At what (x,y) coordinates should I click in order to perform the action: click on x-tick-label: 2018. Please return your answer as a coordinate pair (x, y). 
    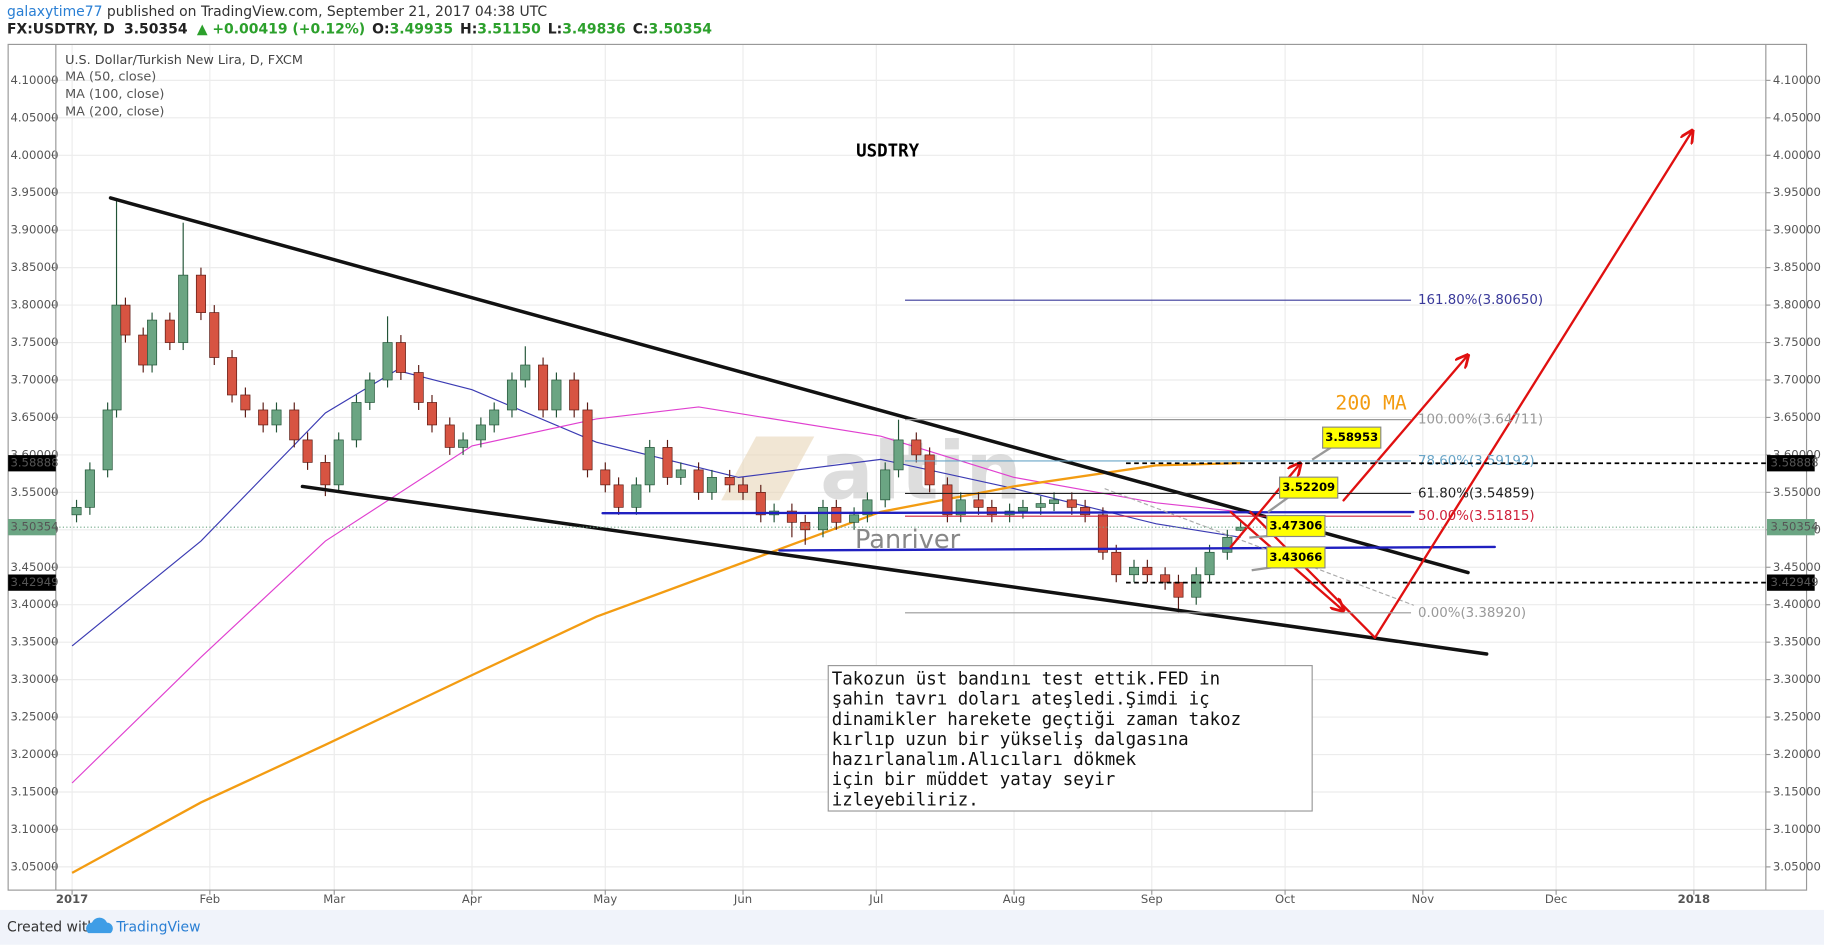
    Looking at the image, I should click on (1694, 899).